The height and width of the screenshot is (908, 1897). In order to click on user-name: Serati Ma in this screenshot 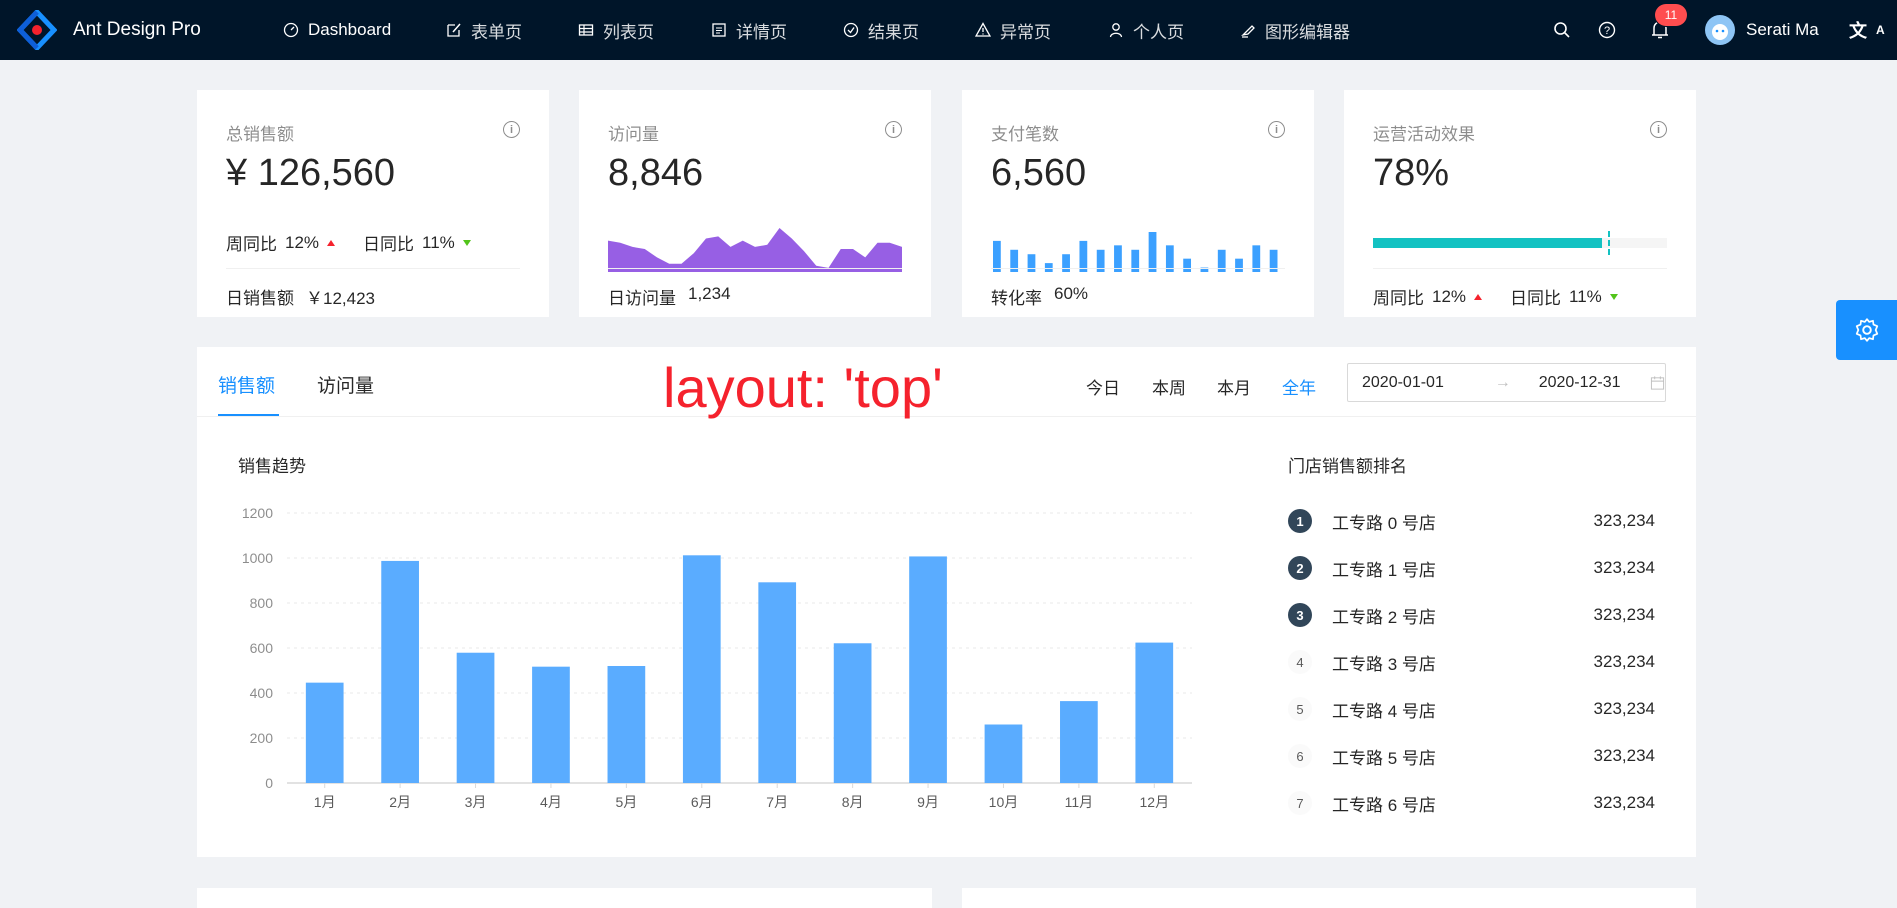, I will do `click(1782, 29)`.